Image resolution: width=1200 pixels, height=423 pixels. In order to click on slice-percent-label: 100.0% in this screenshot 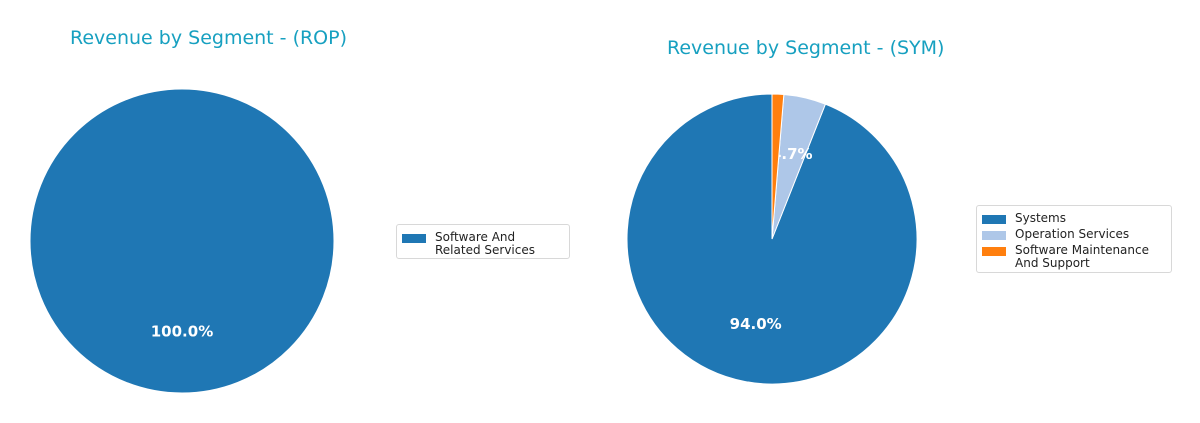, I will do `click(182, 332)`.